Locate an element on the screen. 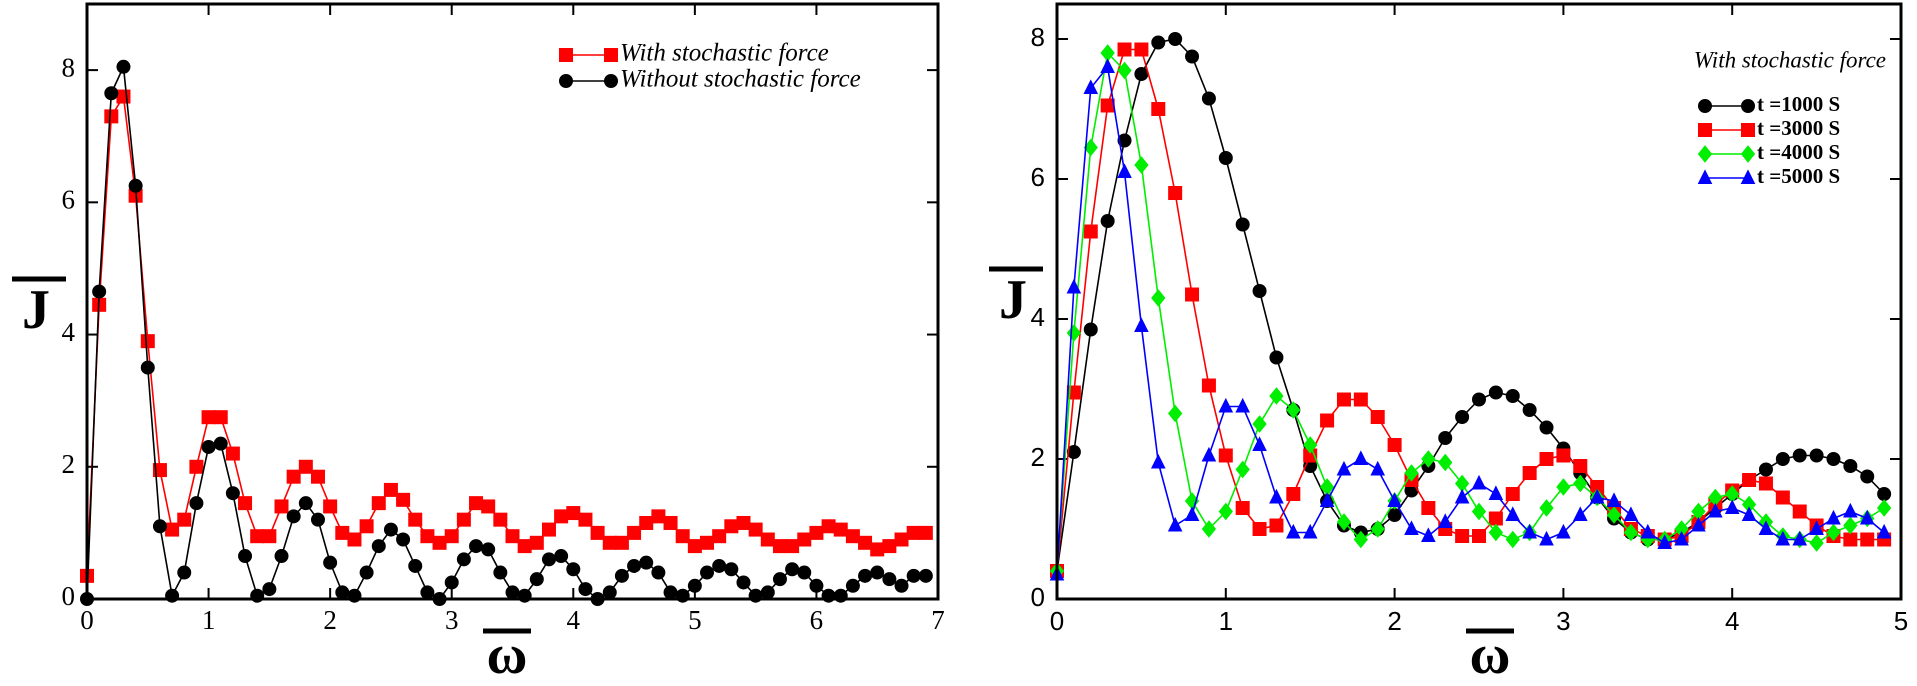 This screenshot has height=686, width=1917. legend-entry: t =4000 S is located at coordinates (1768, 152).